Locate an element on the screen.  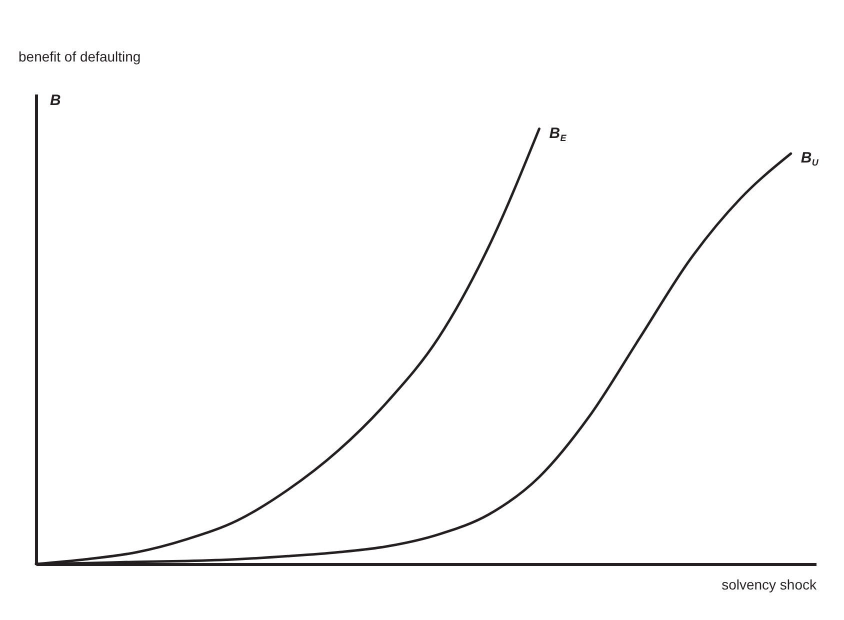
x-axis-title: solvency shock is located at coordinates (770, 584).